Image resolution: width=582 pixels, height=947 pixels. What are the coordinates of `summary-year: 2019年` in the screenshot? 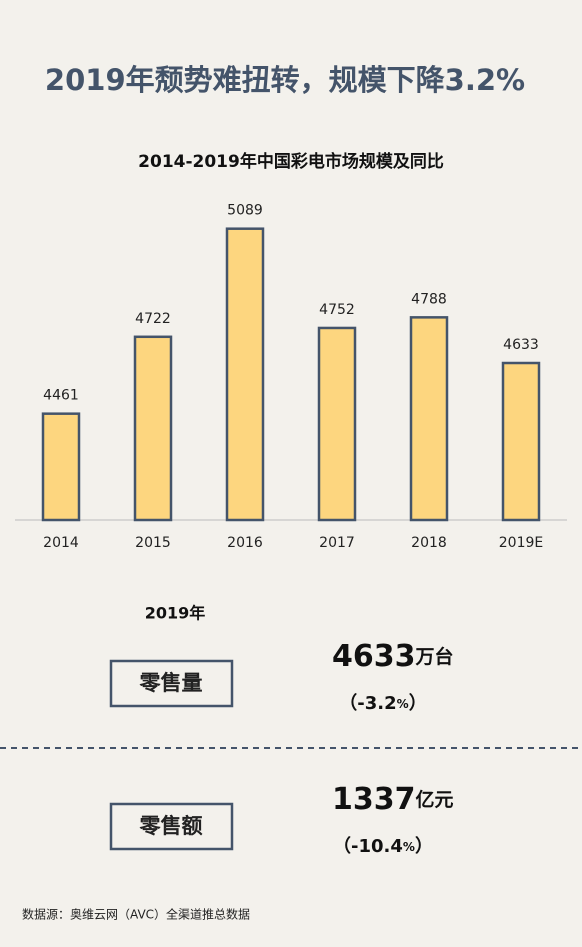 It's located at (175, 613).